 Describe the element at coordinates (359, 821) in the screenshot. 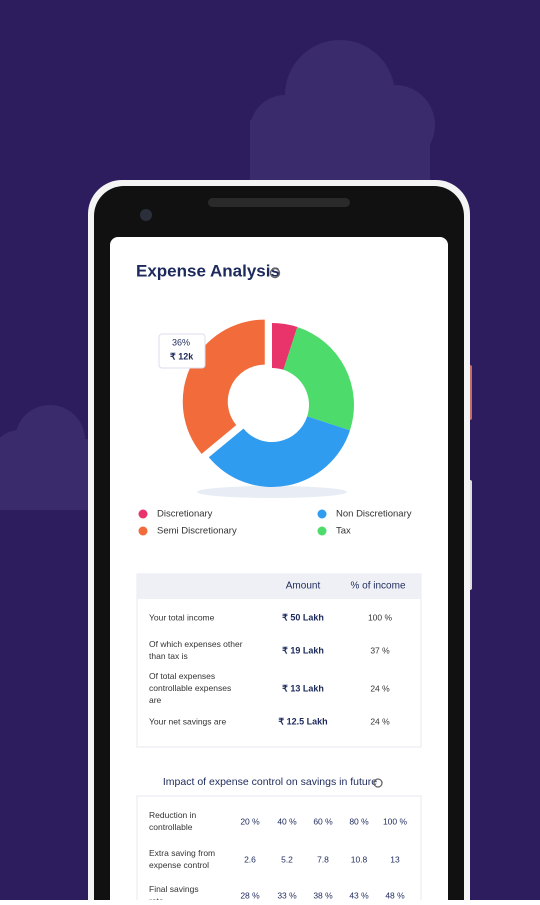

I see `cell: 80 %` at that location.